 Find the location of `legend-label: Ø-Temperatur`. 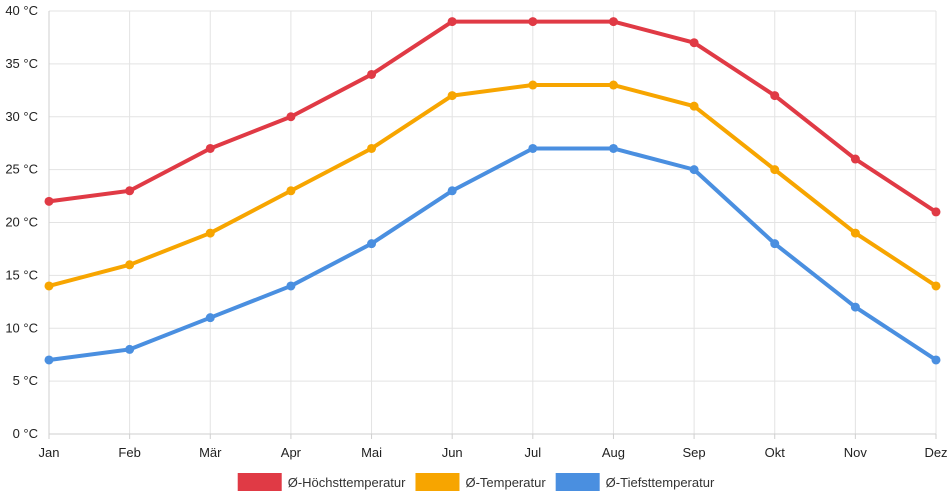

legend-label: Ø-Temperatur is located at coordinates (505, 482).